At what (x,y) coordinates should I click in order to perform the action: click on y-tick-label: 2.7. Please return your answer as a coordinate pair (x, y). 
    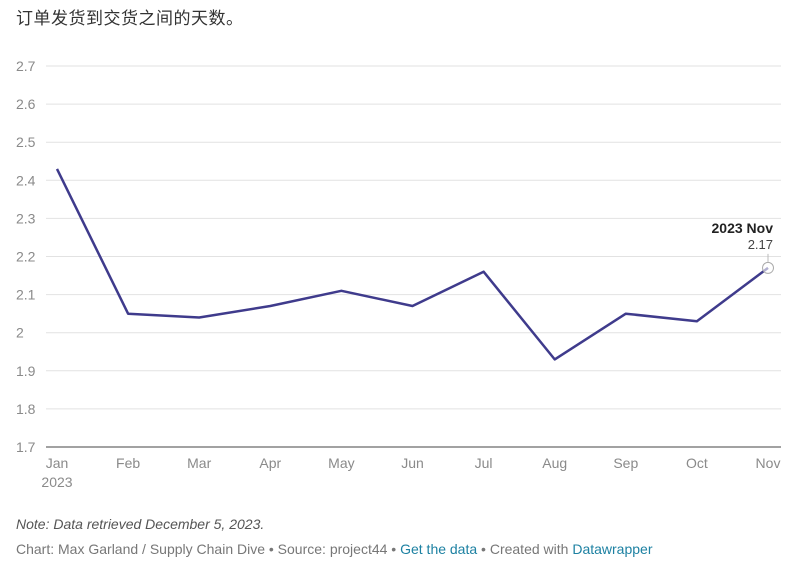
    Looking at the image, I should click on (26, 66).